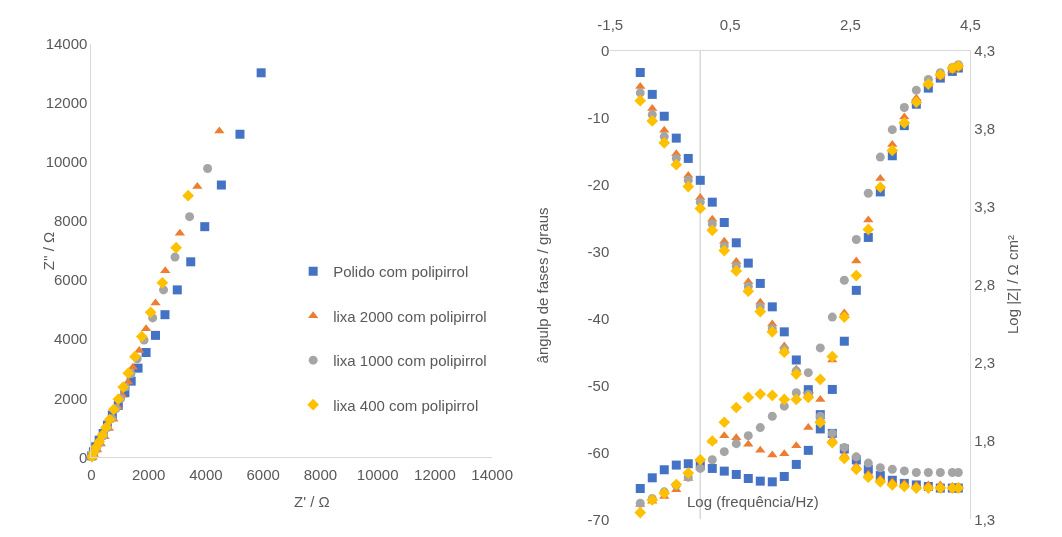  What do you see at coordinates (598, 318) in the screenshot?
I see `y-tick-label: -40` at bounding box center [598, 318].